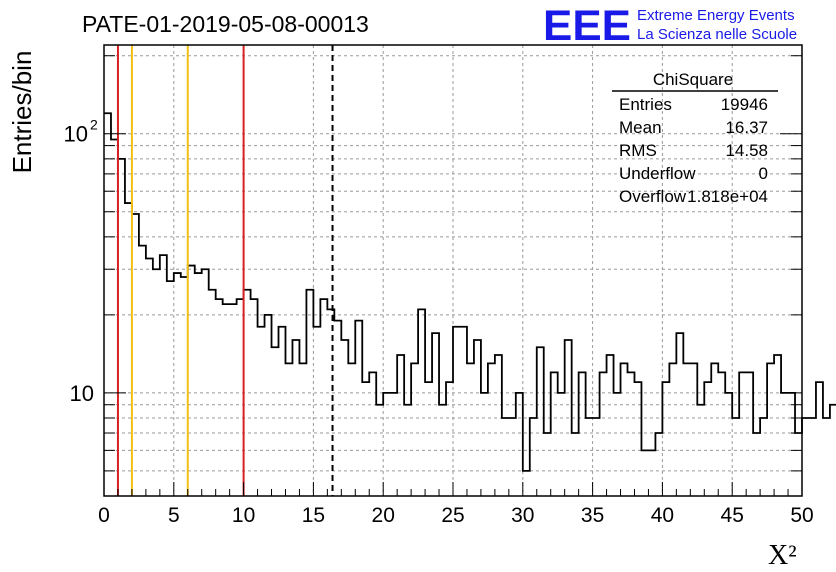 This screenshot has width=836, height=572. Describe the element at coordinates (782, 555) in the screenshot. I see `x-axis-label: X²` at that location.